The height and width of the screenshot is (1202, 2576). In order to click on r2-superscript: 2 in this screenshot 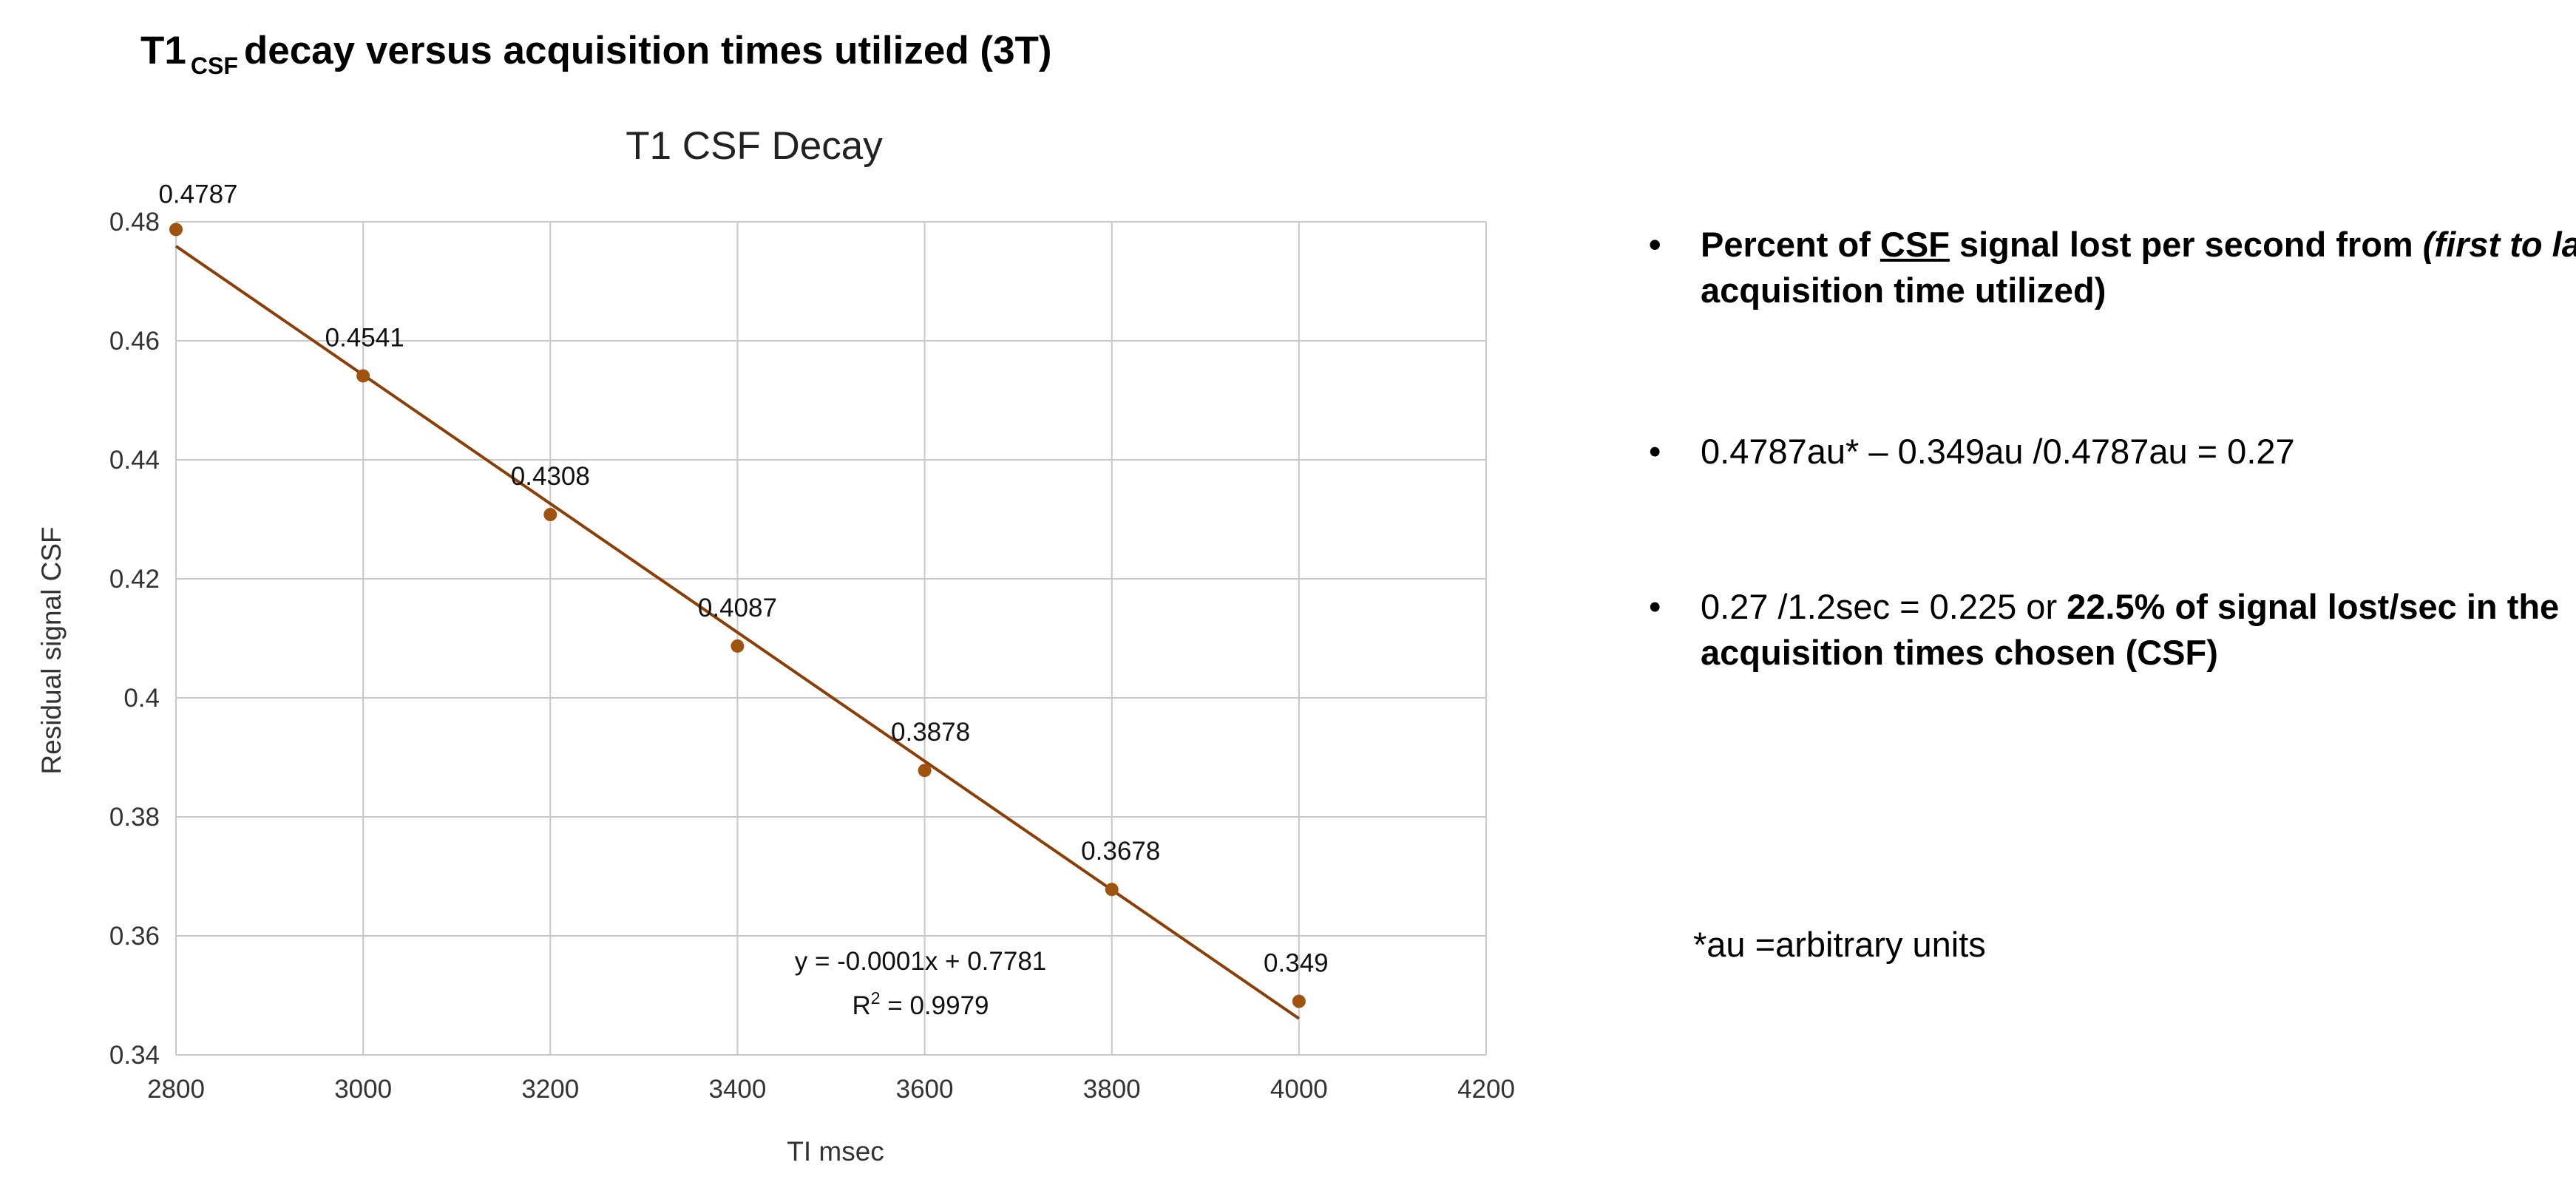, I will do `click(876, 998)`.